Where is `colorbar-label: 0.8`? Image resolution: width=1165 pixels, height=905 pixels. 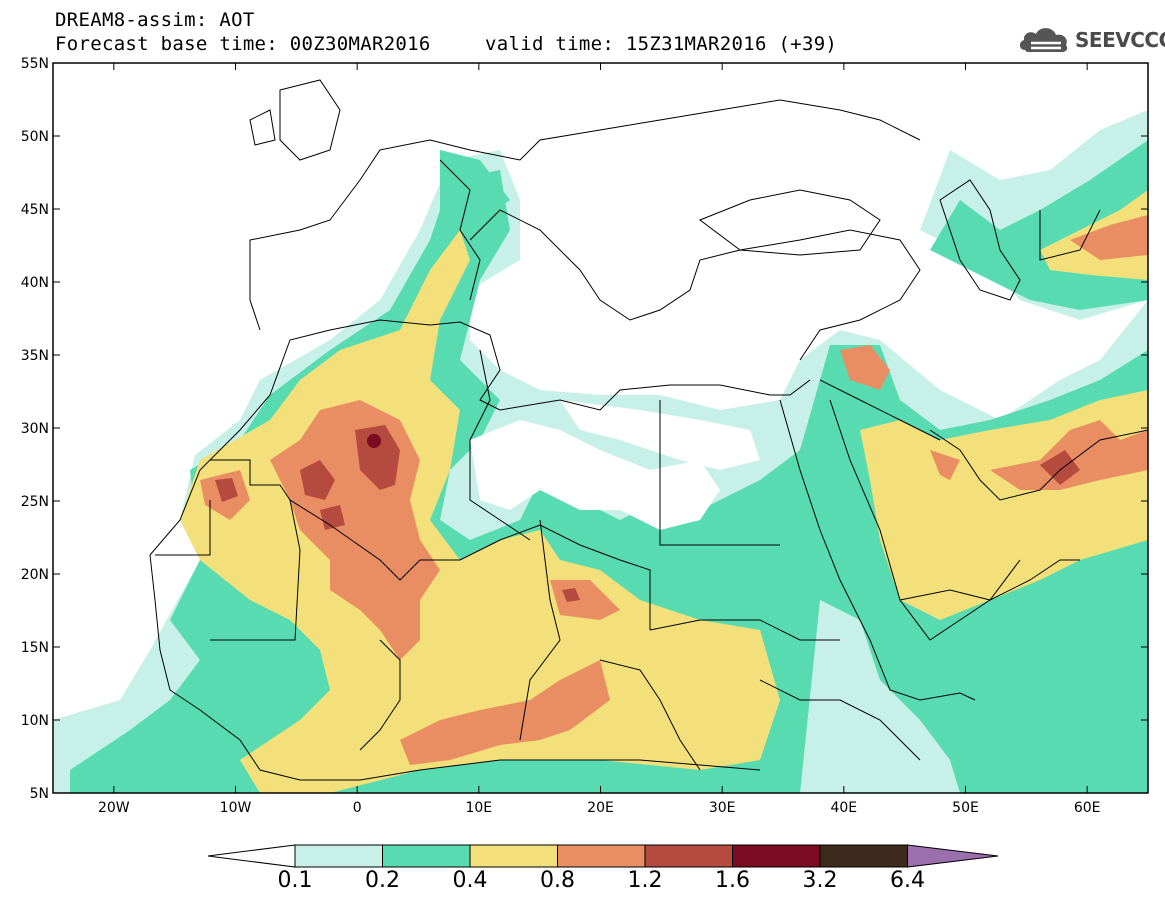
colorbar-label: 0.8 is located at coordinates (557, 880).